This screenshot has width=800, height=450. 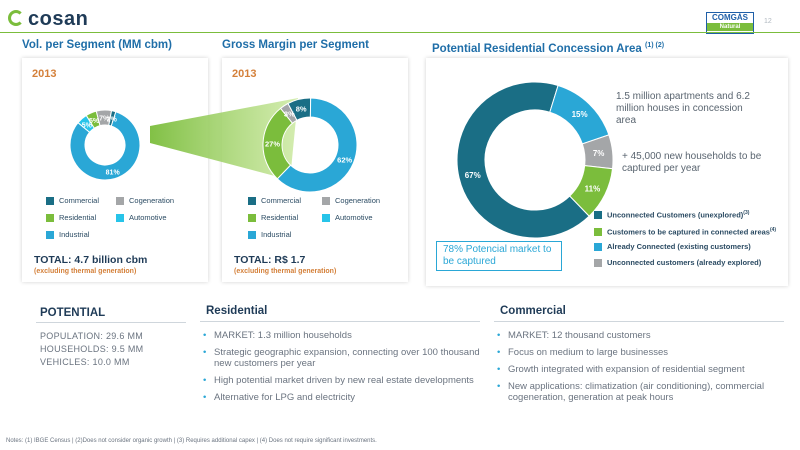 What do you see at coordinates (224, 139) in the screenshot?
I see `connector-wedge` at bounding box center [224, 139].